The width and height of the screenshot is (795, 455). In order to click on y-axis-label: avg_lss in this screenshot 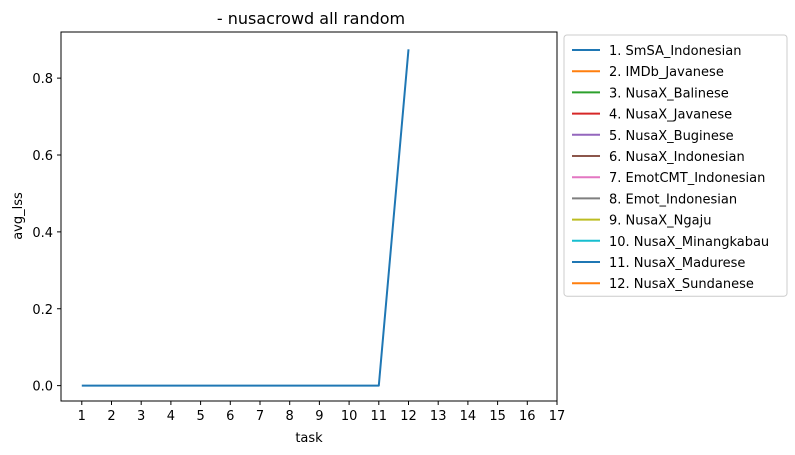, I will do `click(18, 216)`.